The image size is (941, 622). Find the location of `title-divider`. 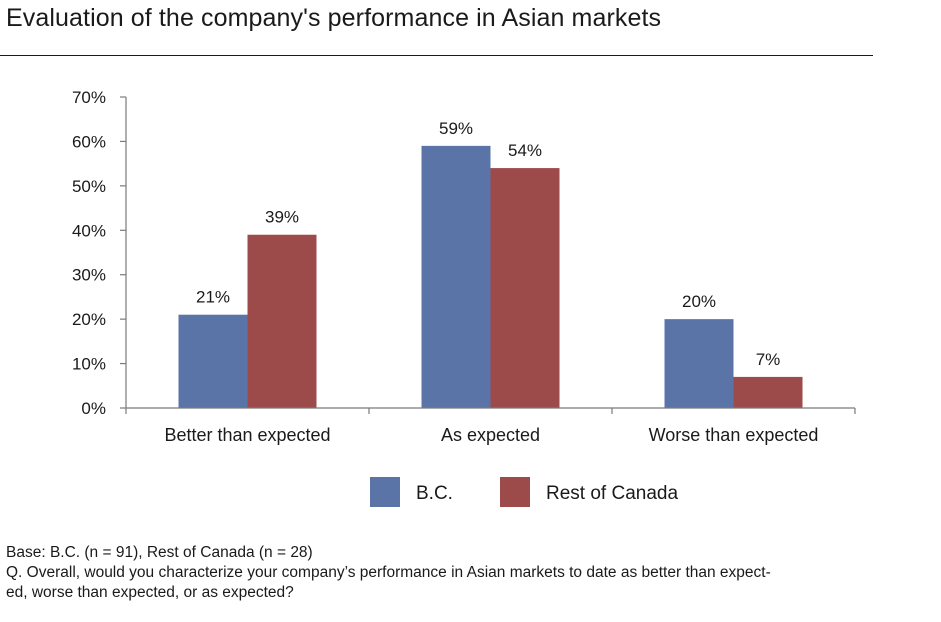

title-divider is located at coordinates (436, 55).